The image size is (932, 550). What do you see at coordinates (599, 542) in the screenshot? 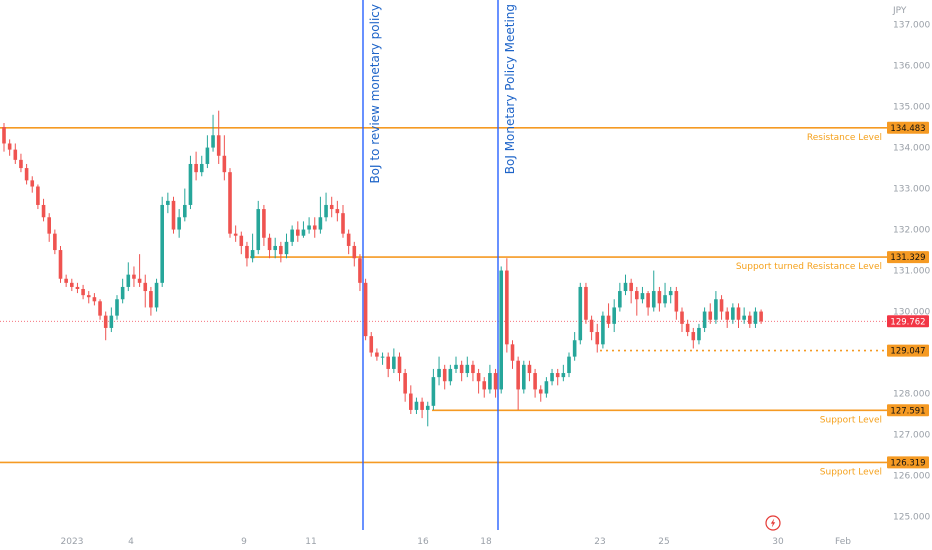
I see `x-tick-label: 23` at bounding box center [599, 542].